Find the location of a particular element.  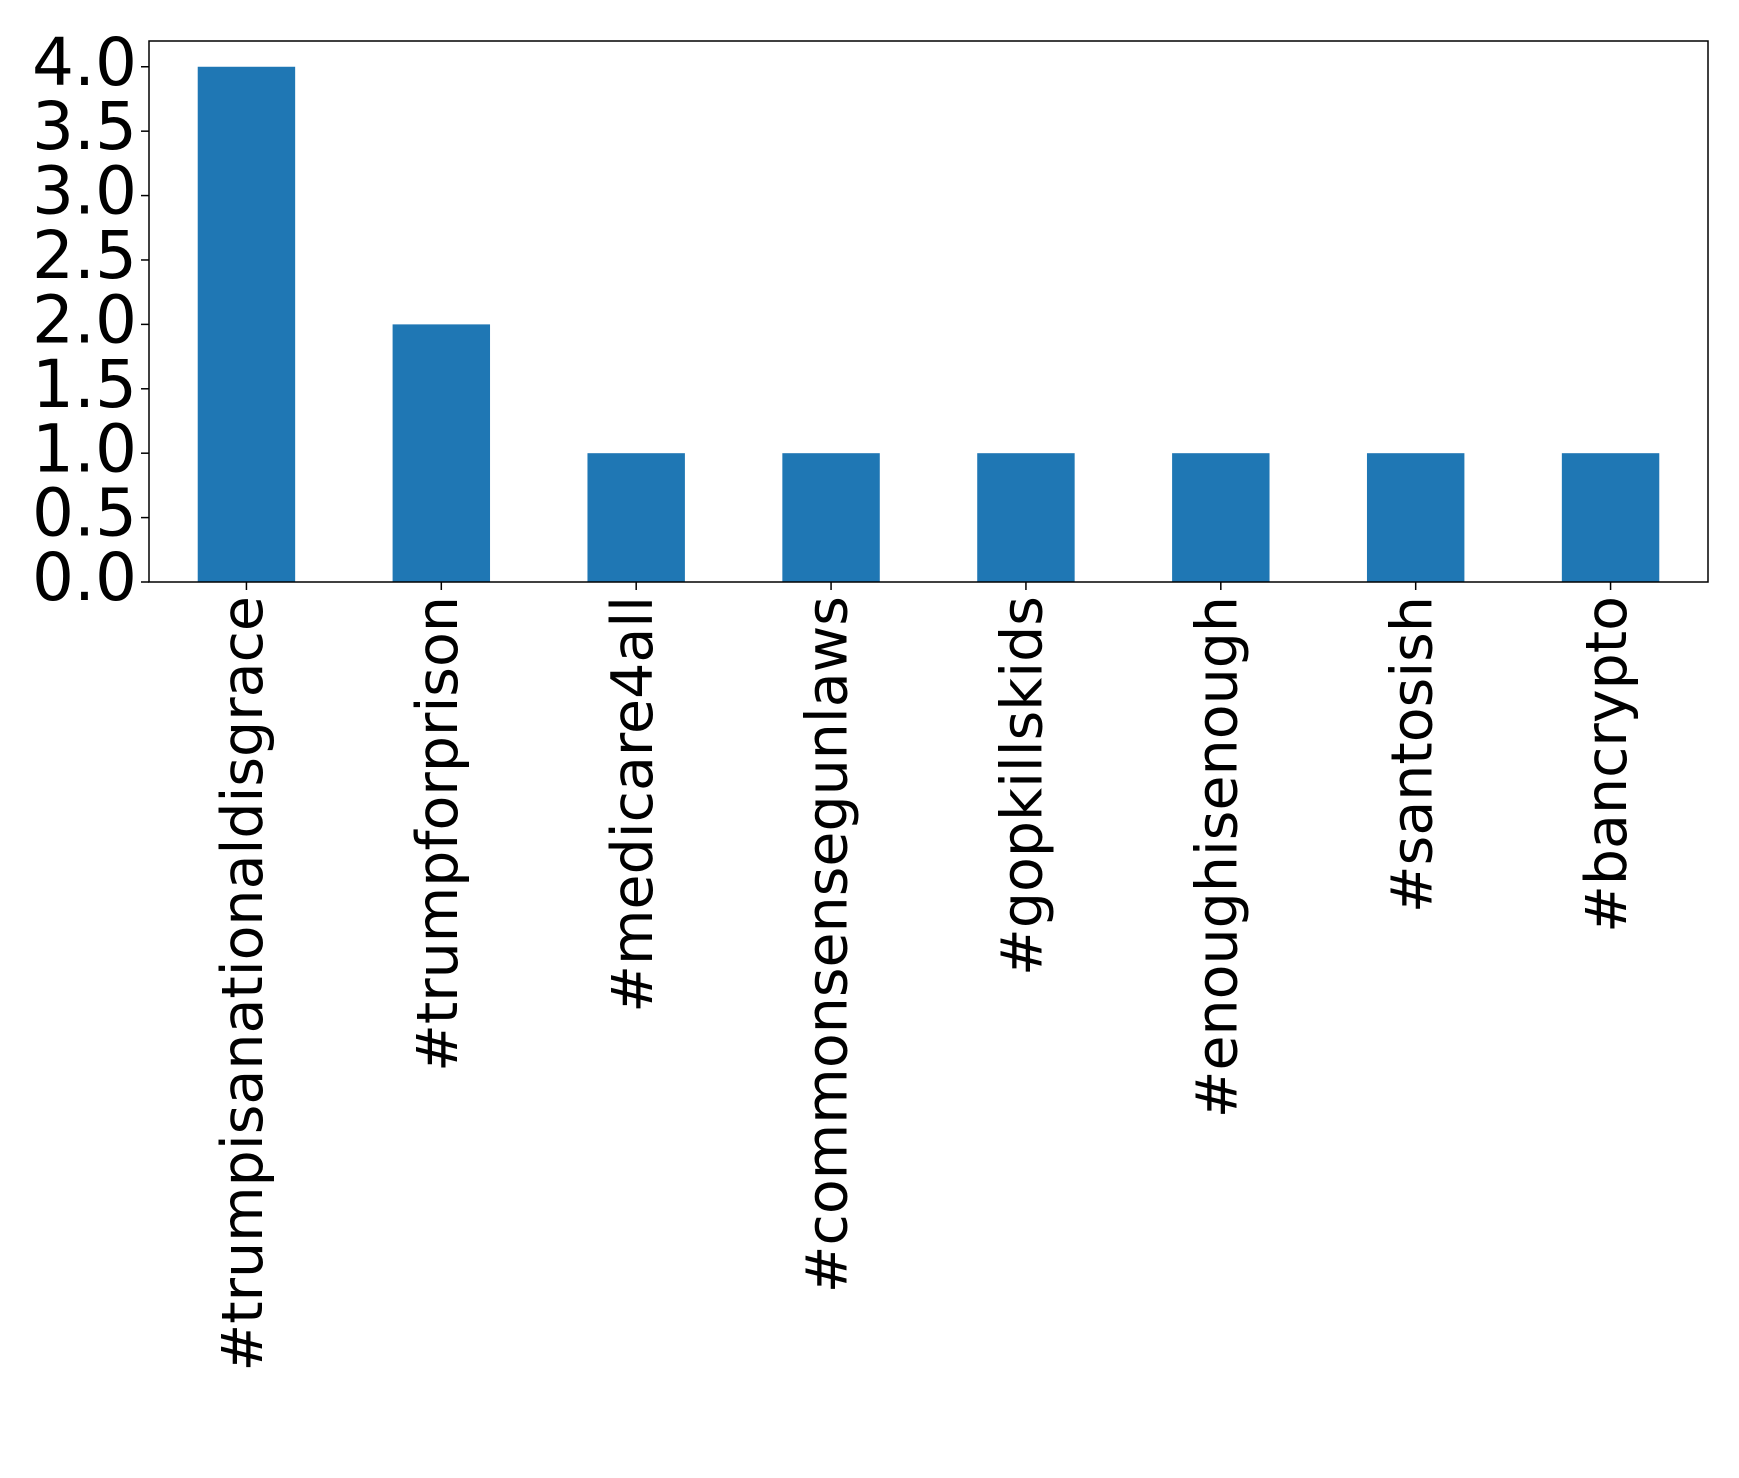

x-tick-label: #trumpisanationaldisgrace is located at coordinates (243, 984).